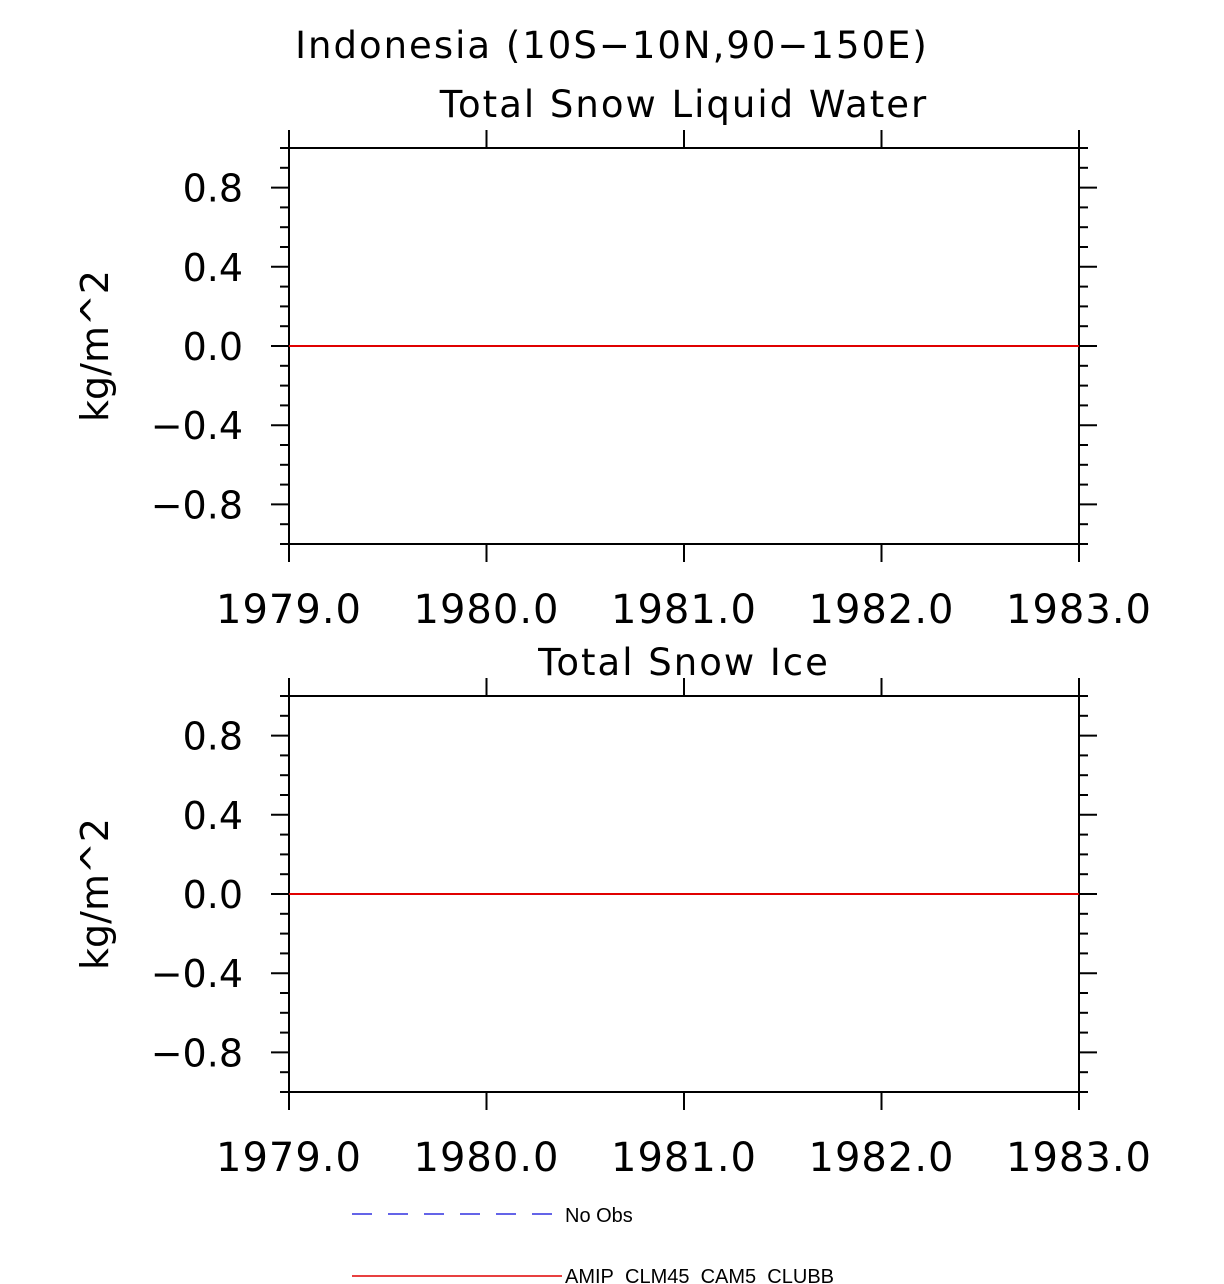 This screenshot has height=1284, width=1224. What do you see at coordinates (599, 1216) in the screenshot?
I see `legend-label-no-obs: No Obs` at bounding box center [599, 1216].